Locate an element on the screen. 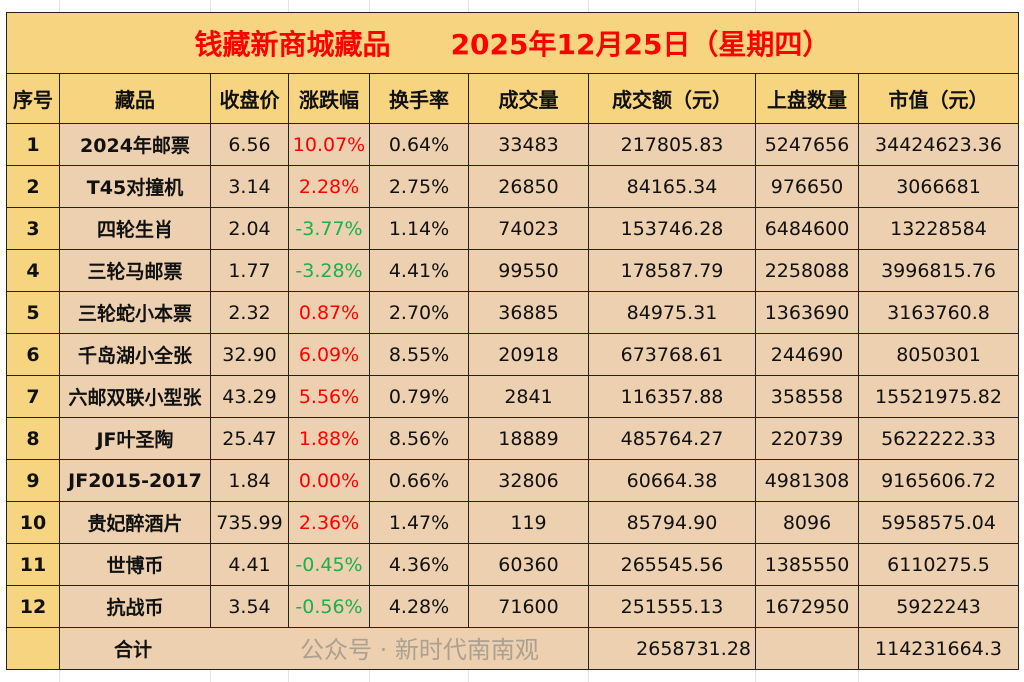 The image size is (1024, 682). cell-close: 4.41 is located at coordinates (249, 564).